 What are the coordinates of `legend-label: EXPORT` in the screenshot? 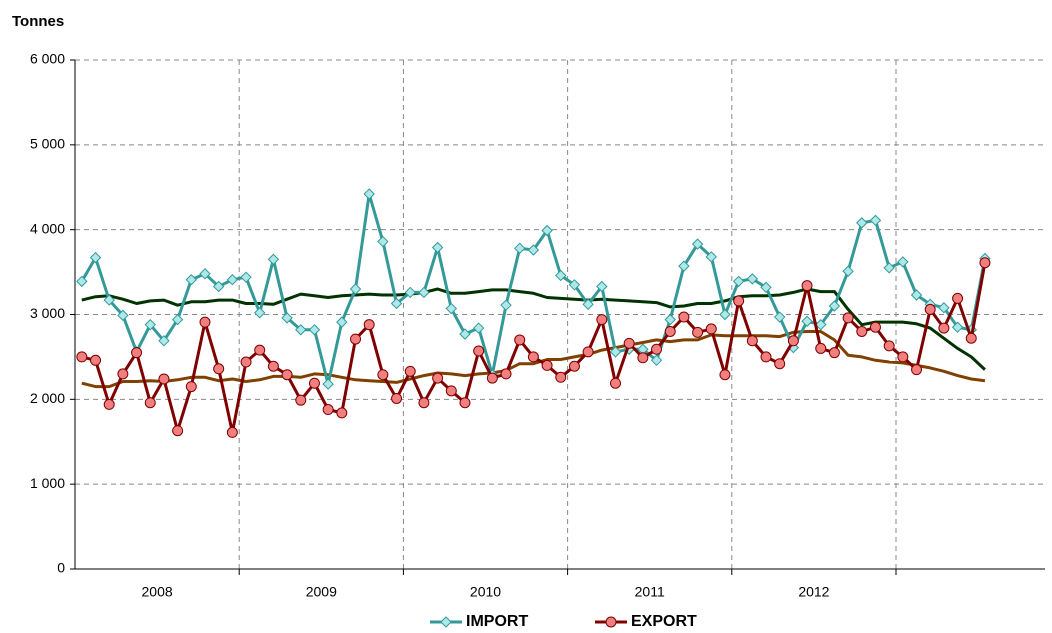 It's located at (664, 621).